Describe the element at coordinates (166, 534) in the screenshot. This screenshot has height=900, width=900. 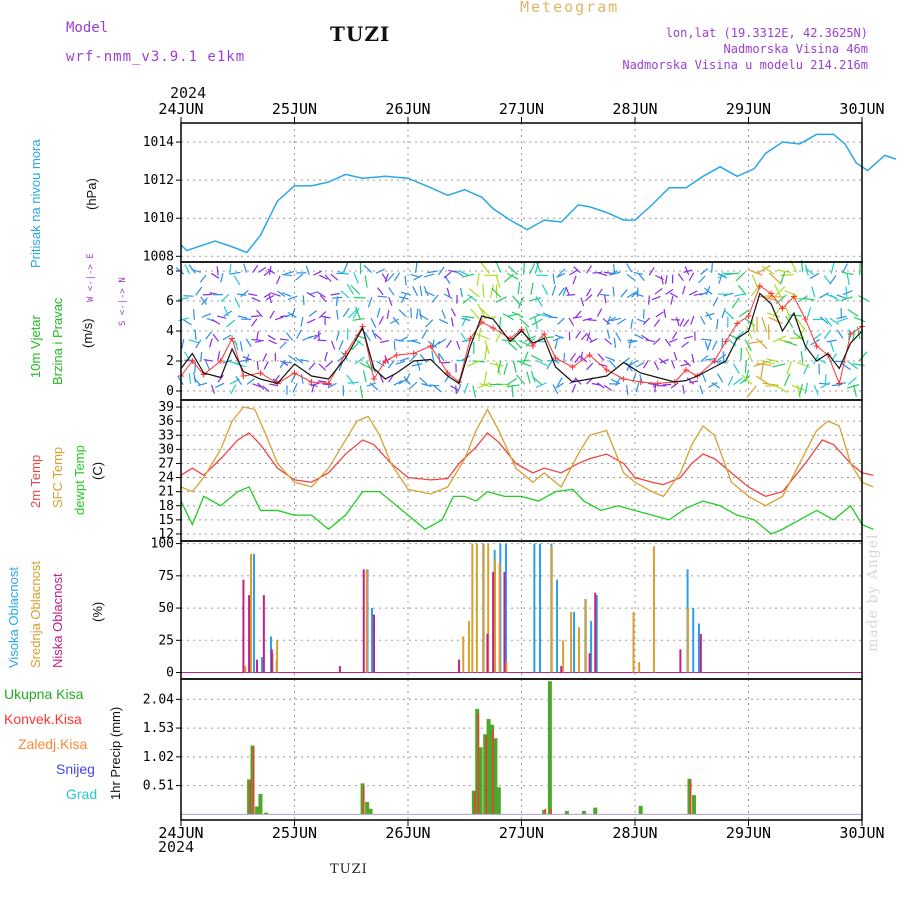
I see `y-tick-label: 12` at that location.